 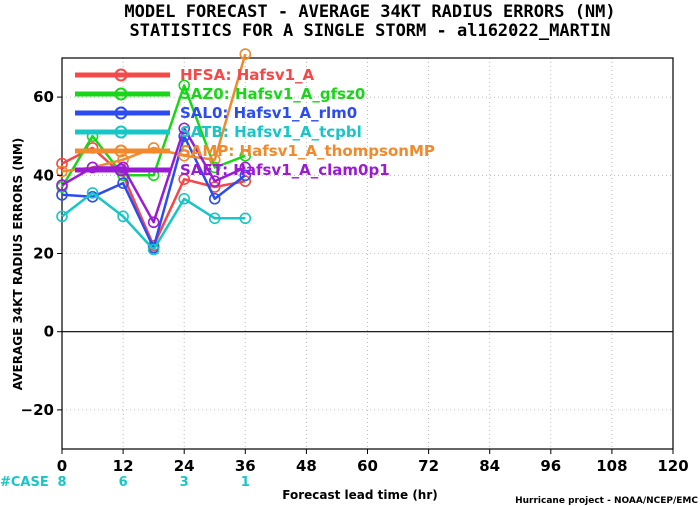 I want to click on series-lines, so click(x=154, y=152).